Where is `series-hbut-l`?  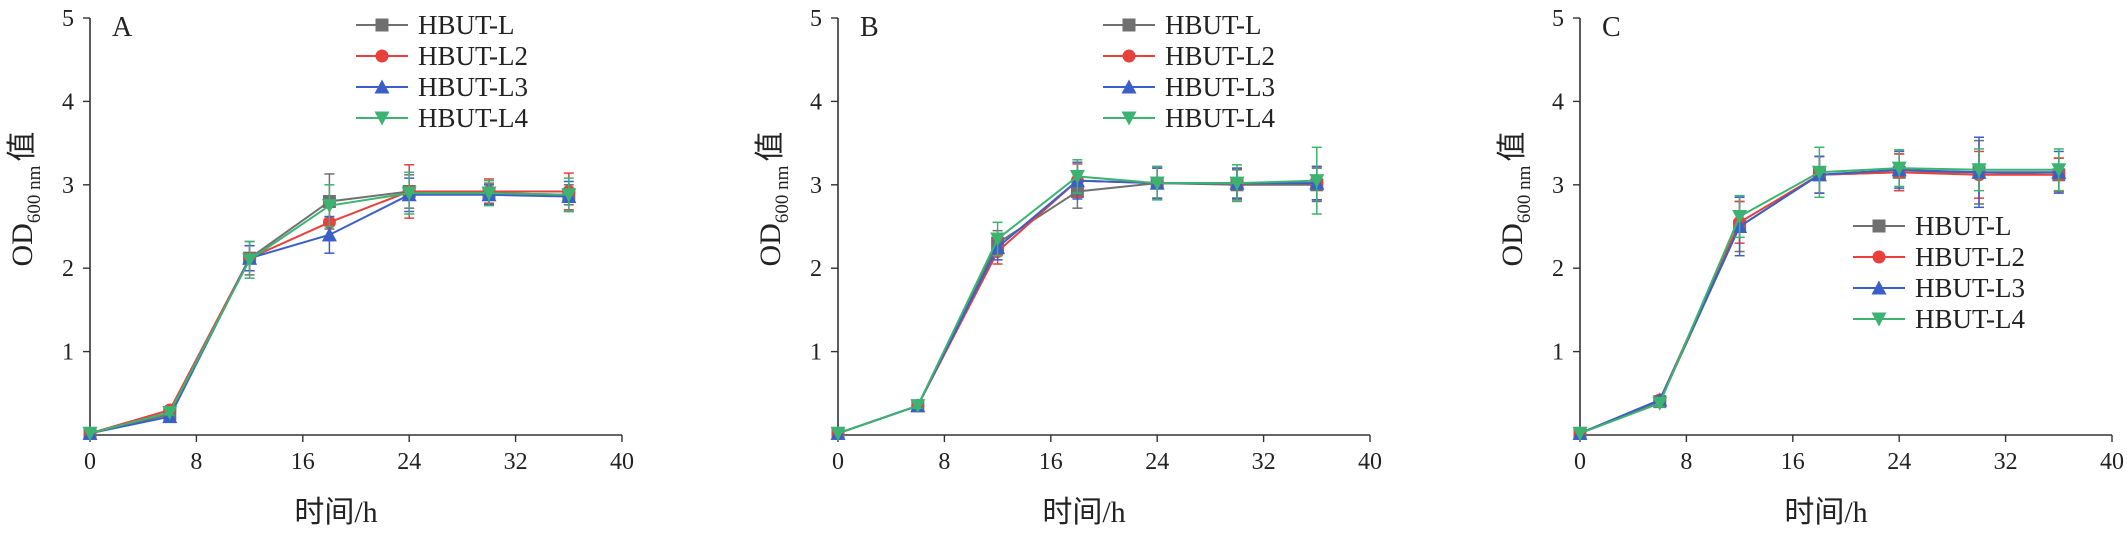 series-hbut-l is located at coordinates (1077, 302).